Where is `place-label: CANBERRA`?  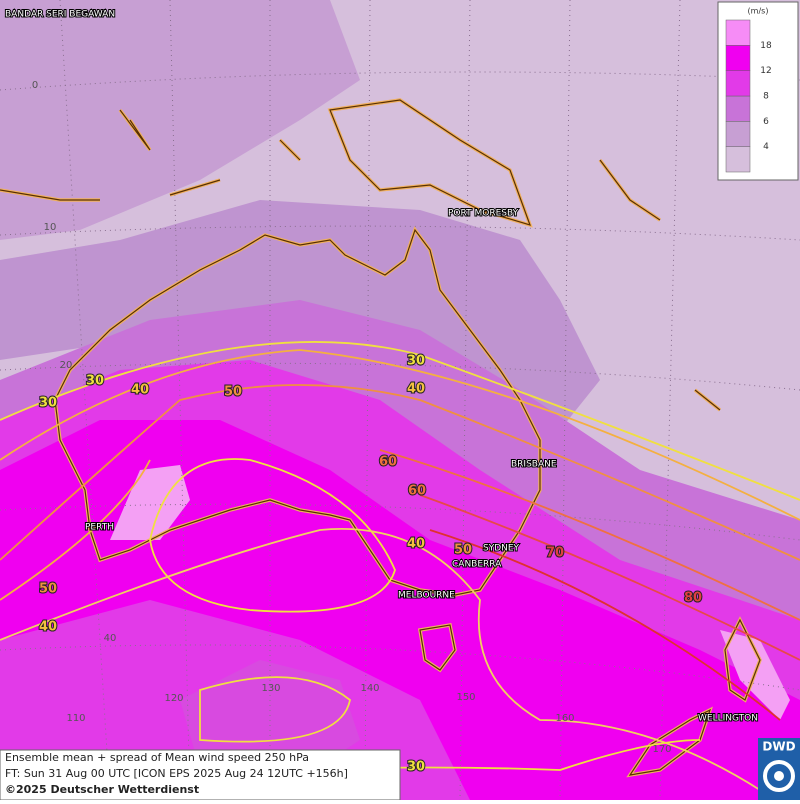
place-label: CANBERRA is located at coordinates (477, 565).